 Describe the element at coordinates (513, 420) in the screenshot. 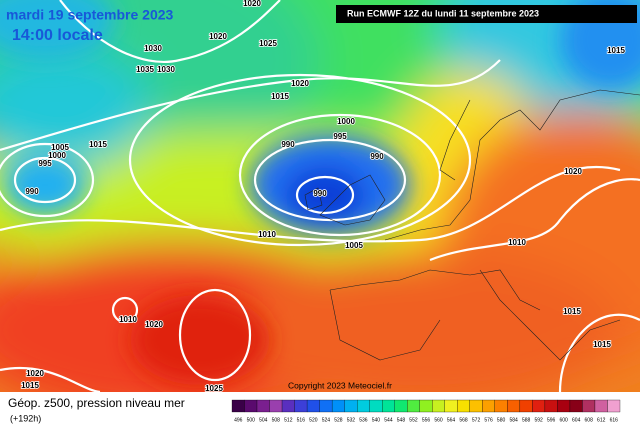

I see `scale-label: 584` at that location.